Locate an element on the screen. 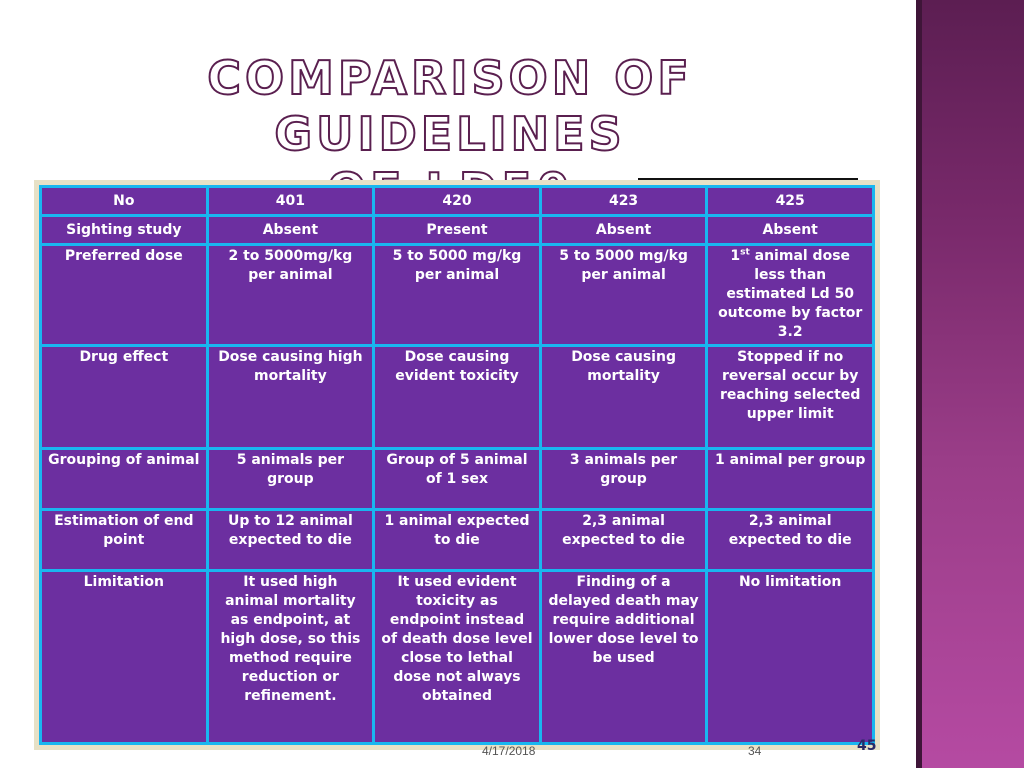 The height and width of the screenshot is (768, 1024). row-label: Preferred dose is located at coordinates (124, 295).